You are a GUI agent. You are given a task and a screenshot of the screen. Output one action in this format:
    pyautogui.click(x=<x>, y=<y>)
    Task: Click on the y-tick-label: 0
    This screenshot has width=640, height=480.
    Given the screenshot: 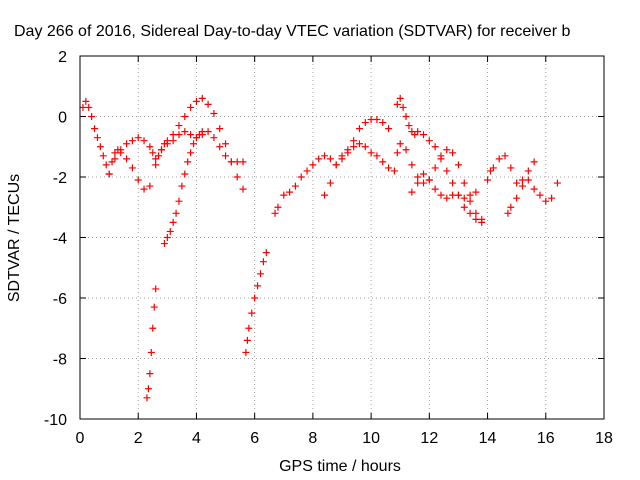 What is the action you would take?
    pyautogui.click(x=62, y=118)
    